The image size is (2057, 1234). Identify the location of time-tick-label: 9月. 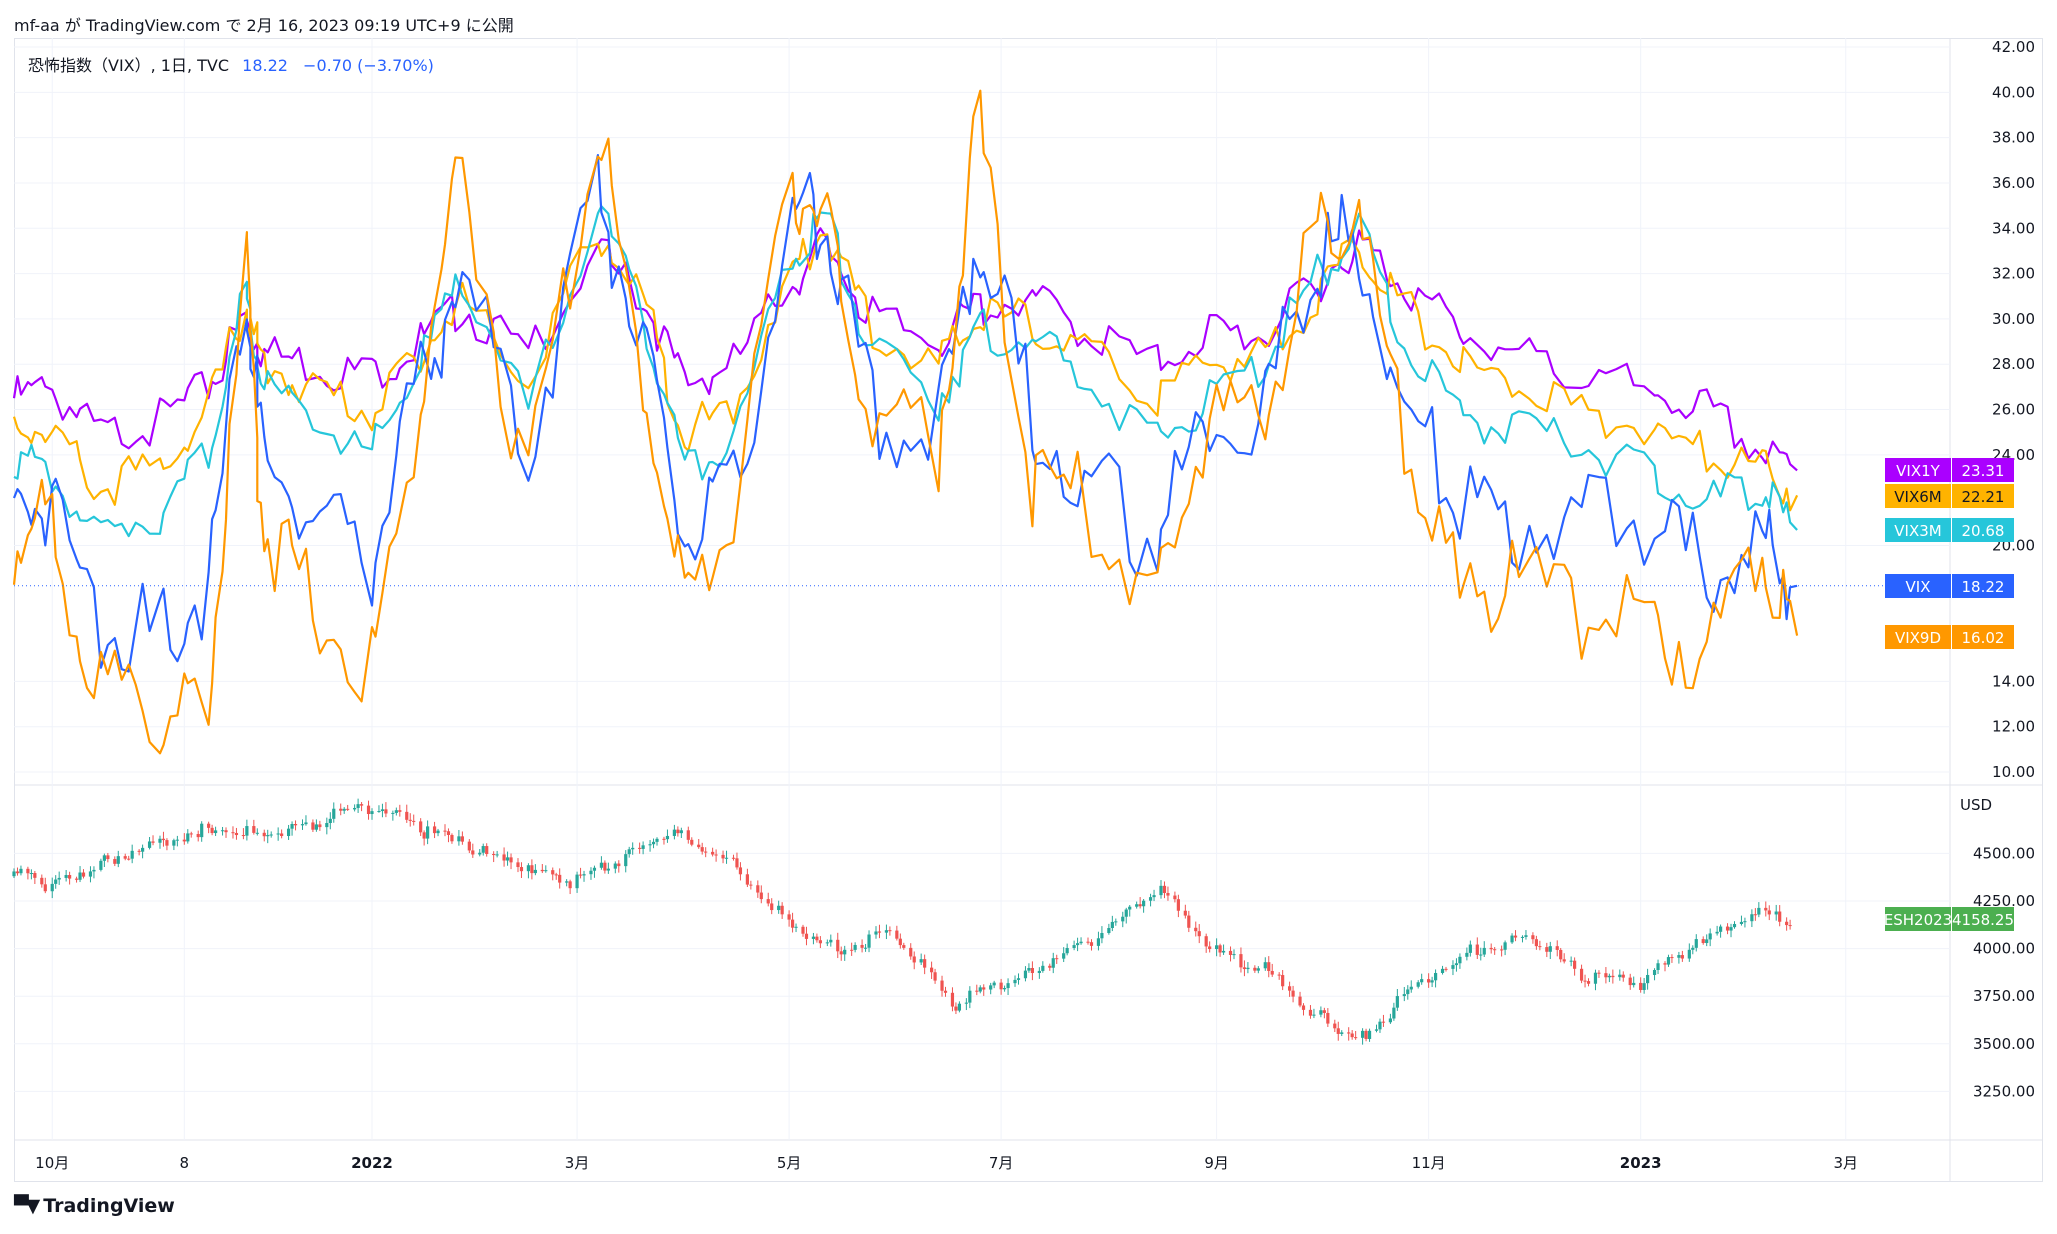
(1216, 1163).